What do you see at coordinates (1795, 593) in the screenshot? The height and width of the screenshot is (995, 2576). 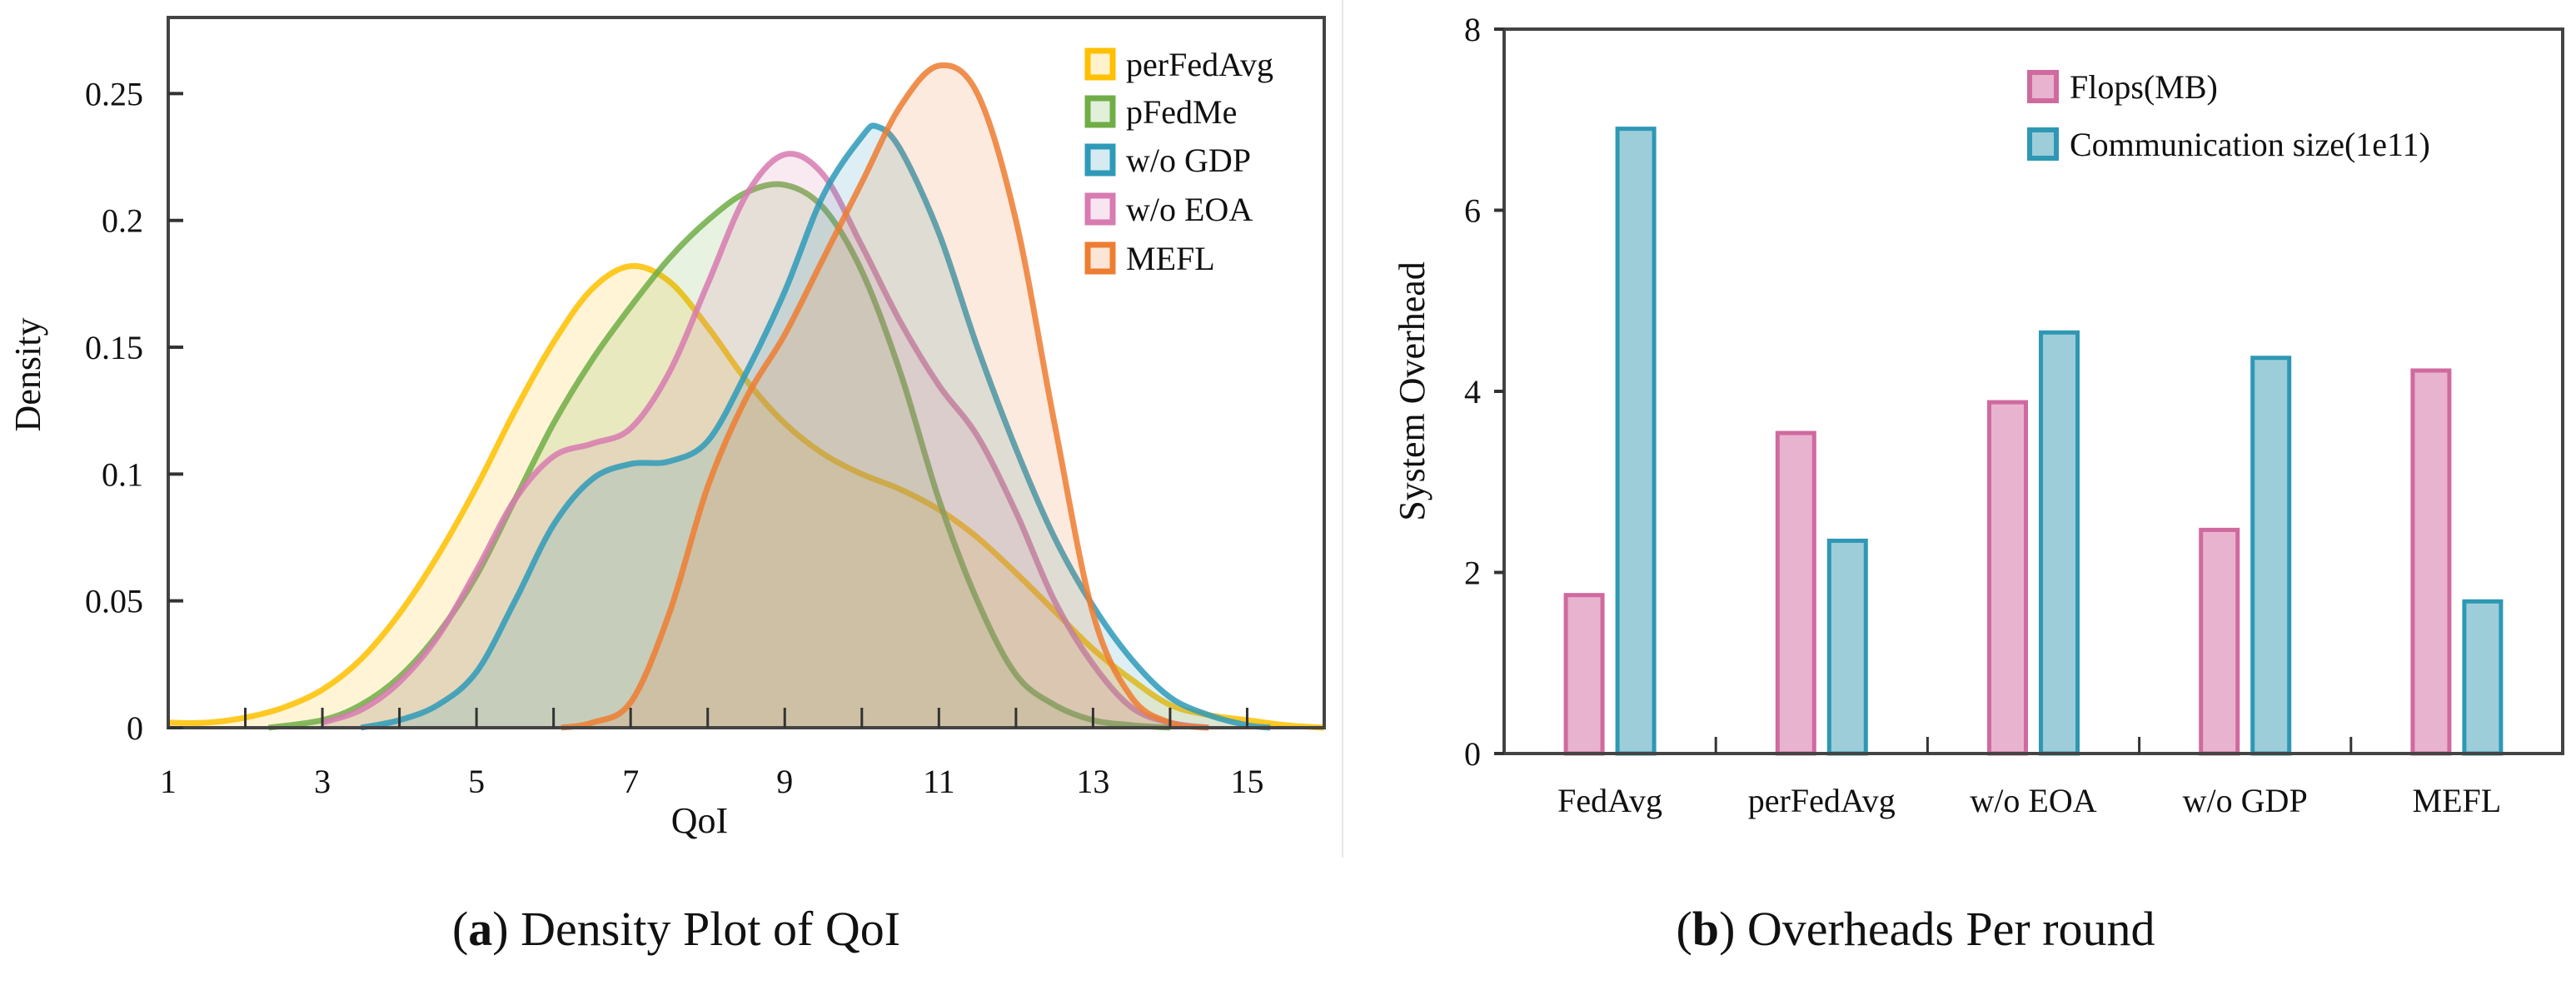 I see `bar-flops-perfedavg` at bounding box center [1795, 593].